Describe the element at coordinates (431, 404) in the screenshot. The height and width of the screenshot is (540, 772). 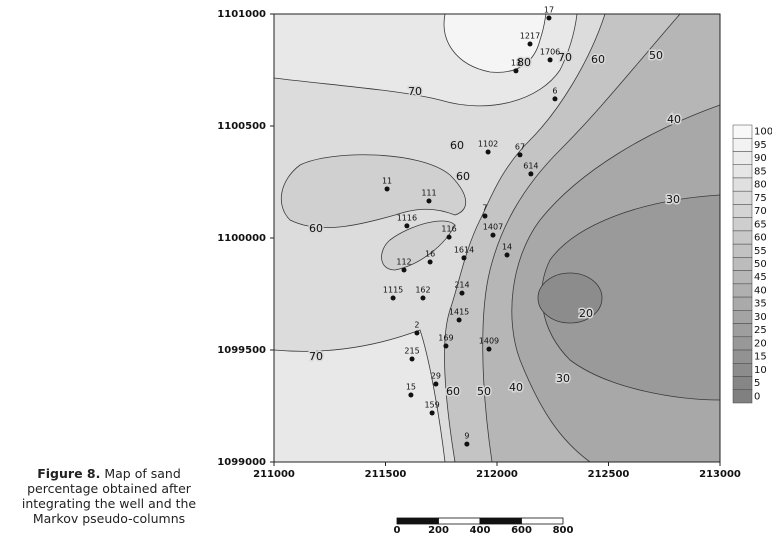
I see `well-label: 159` at that location.